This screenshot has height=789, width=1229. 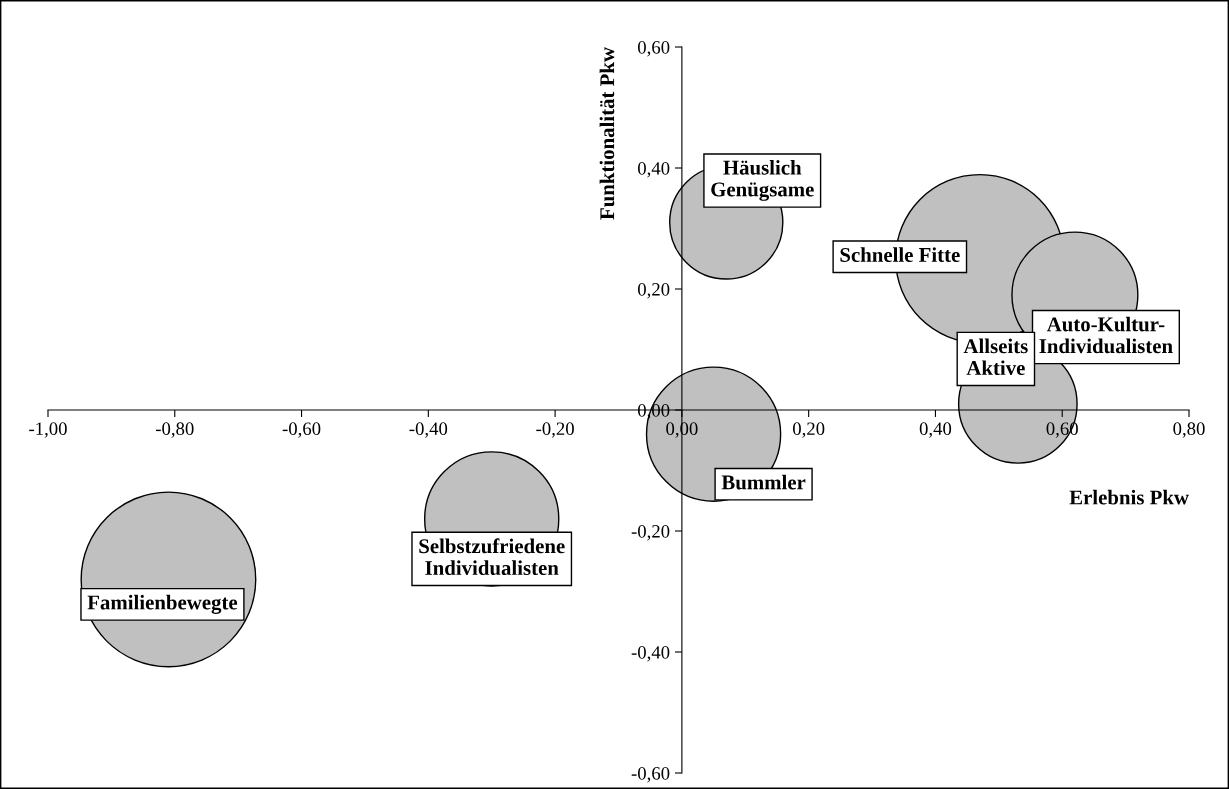 What do you see at coordinates (808, 430) in the screenshot?
I see `x-tick-label: 0,20` at bounding box center [808, 430].